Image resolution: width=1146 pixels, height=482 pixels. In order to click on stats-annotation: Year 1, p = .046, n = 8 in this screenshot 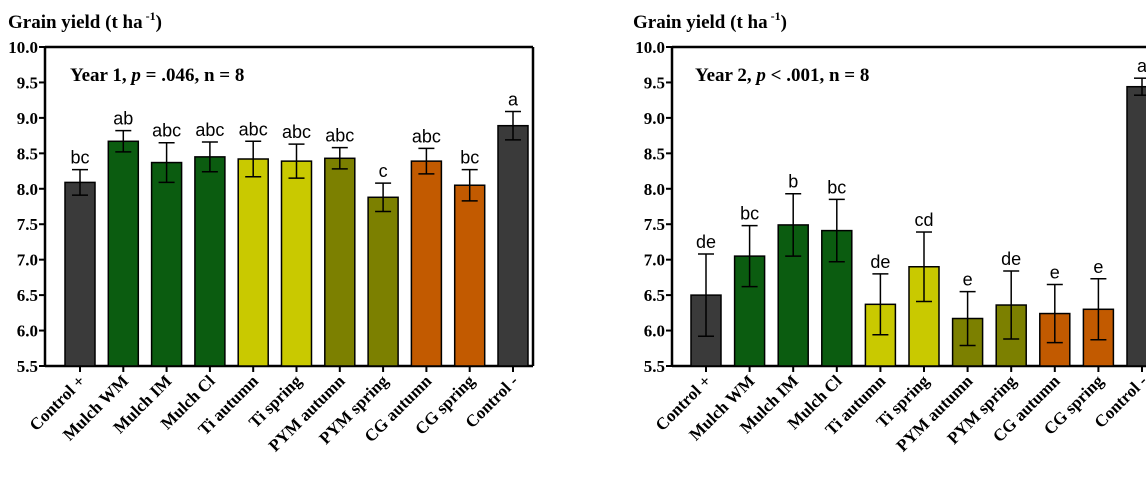, I will do `click(157, 75)`.